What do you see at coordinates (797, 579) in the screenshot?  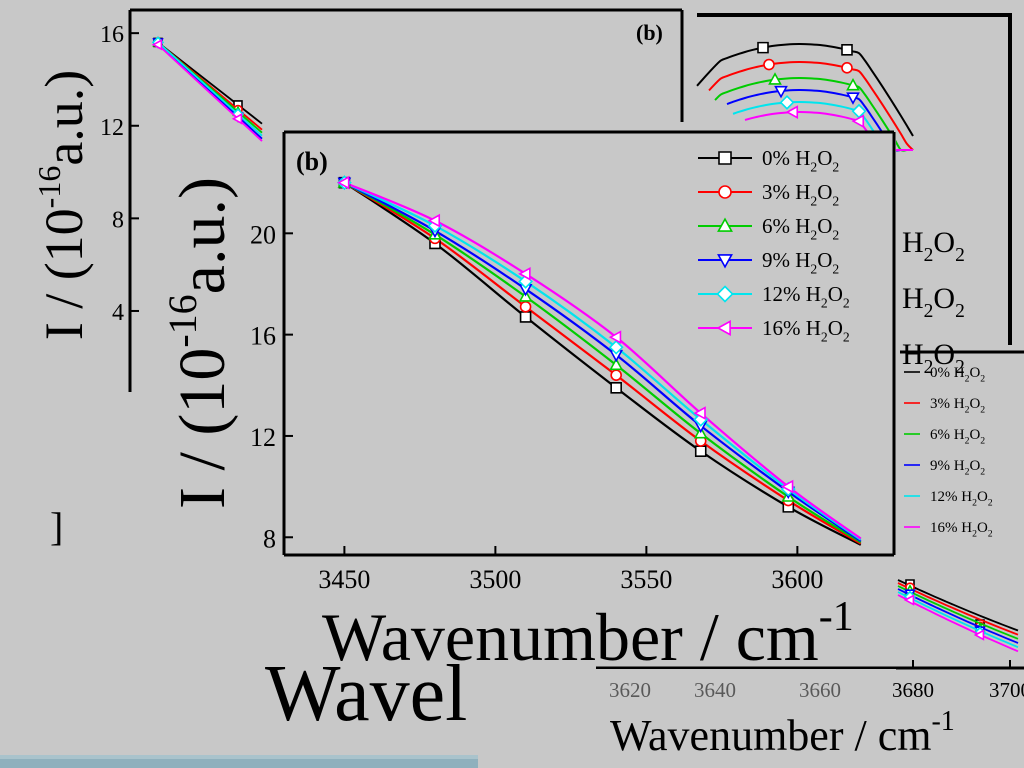 I see `main-x-tick-label: 3600` at bounding box center [797, 579].